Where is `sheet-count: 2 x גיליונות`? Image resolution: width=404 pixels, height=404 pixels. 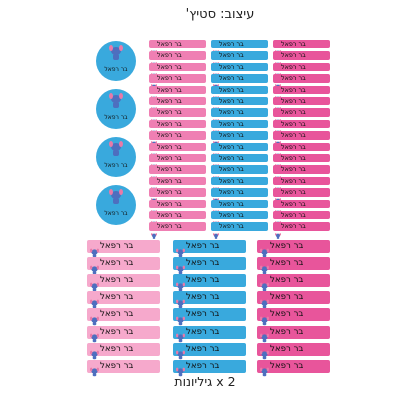
sheet-count: 2 x גיליונות is located at coordinates (205, 381).